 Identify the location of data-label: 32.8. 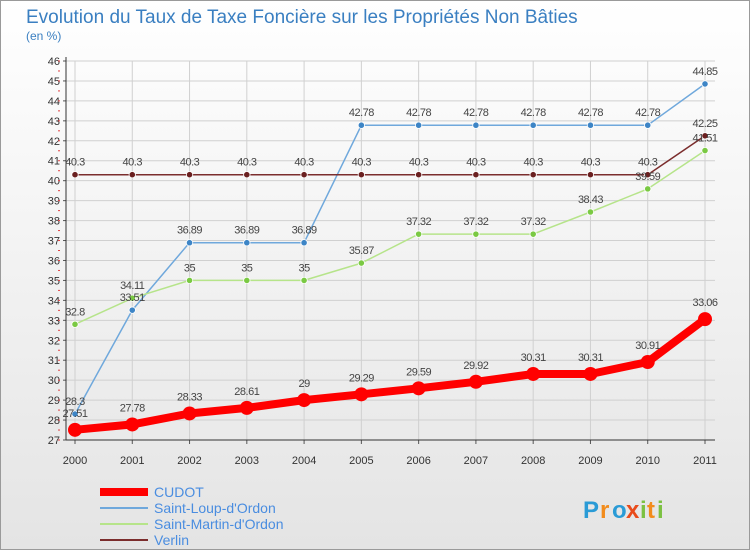
(75, 312).